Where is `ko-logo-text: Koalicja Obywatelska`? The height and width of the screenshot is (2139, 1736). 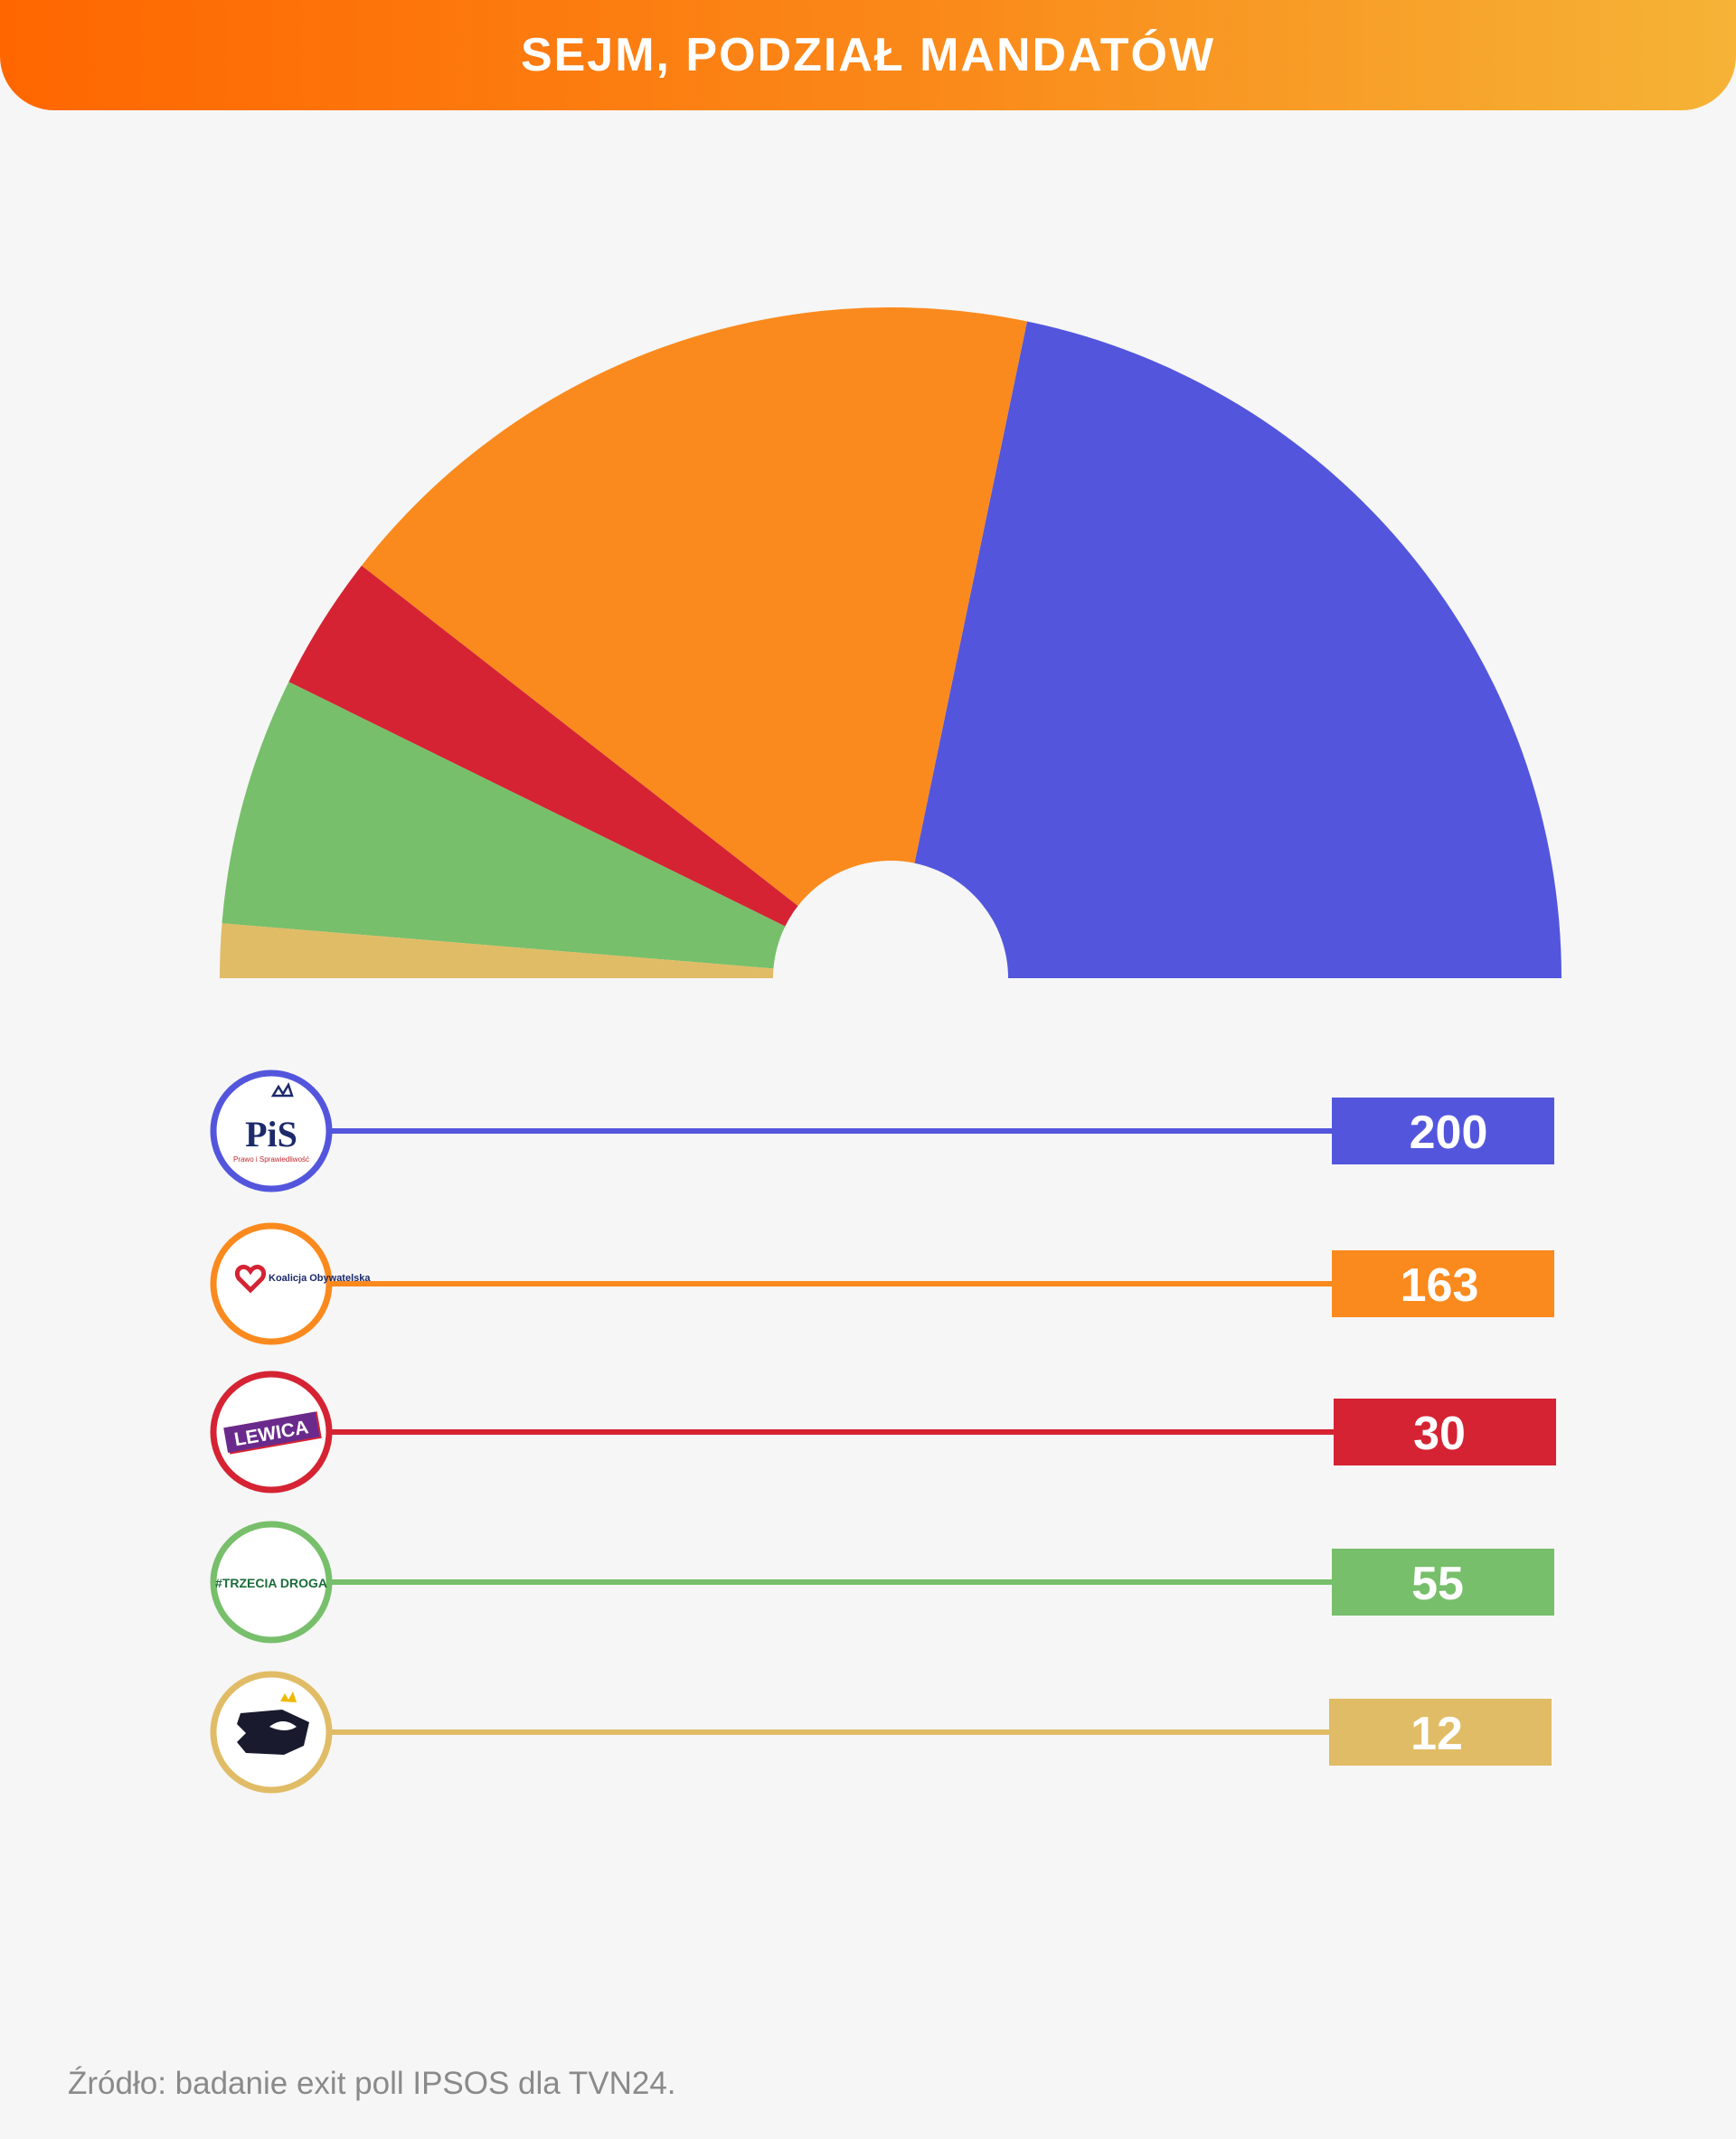
ko-logo-text: Koalicja Obywatelska is located at coordinates (320, 1279).